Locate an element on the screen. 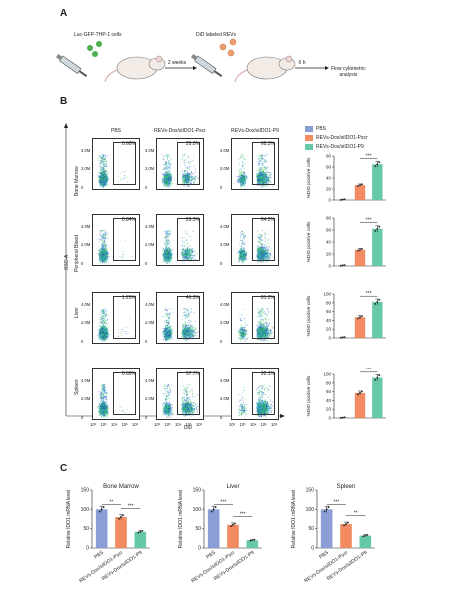 The image size is (449, 604). flow-plot: 29.0% is located at coordinates (180, 164).